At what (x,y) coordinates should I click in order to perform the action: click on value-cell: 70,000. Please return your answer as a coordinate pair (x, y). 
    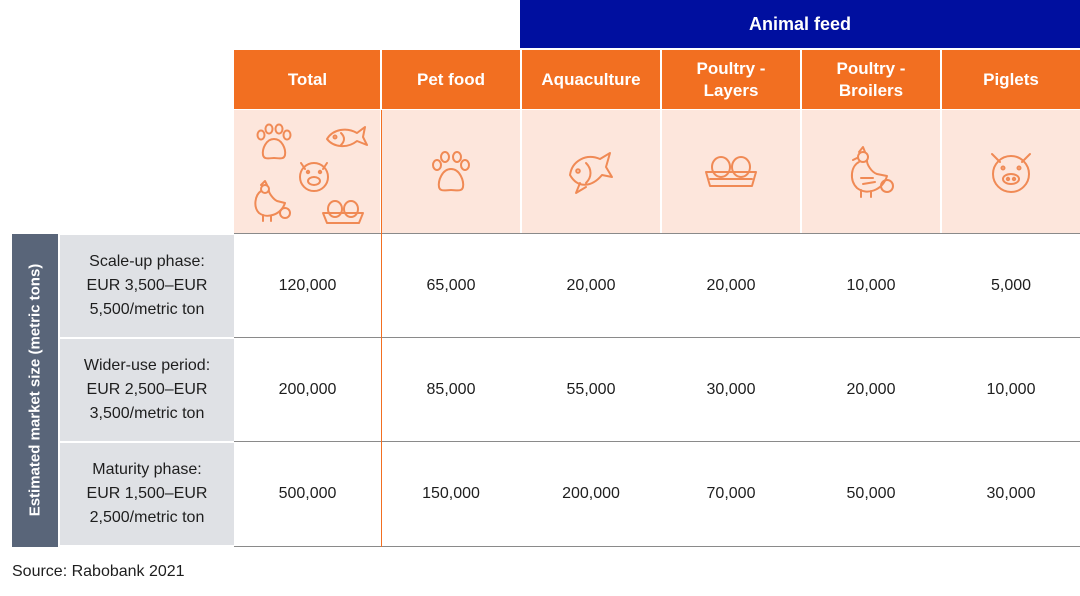
    Looking at the image, I should click on (731, 493).